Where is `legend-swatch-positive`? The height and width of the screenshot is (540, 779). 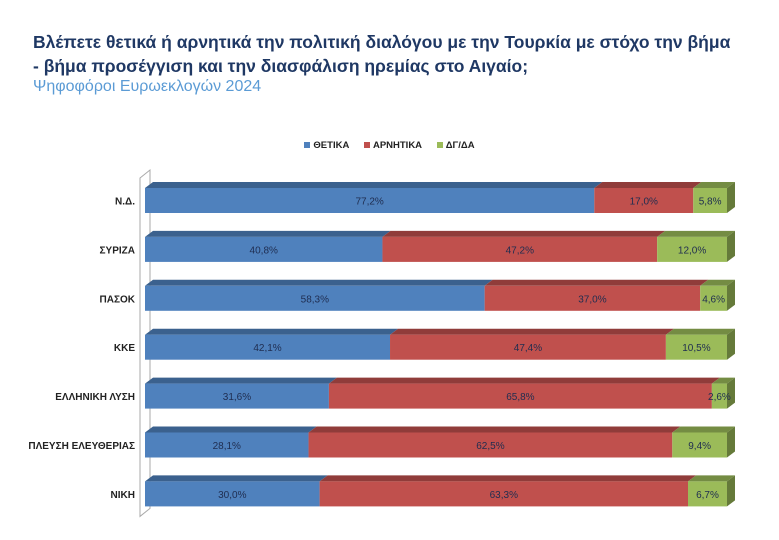
legend-swatch-positive is located at coordinates (307, 145).